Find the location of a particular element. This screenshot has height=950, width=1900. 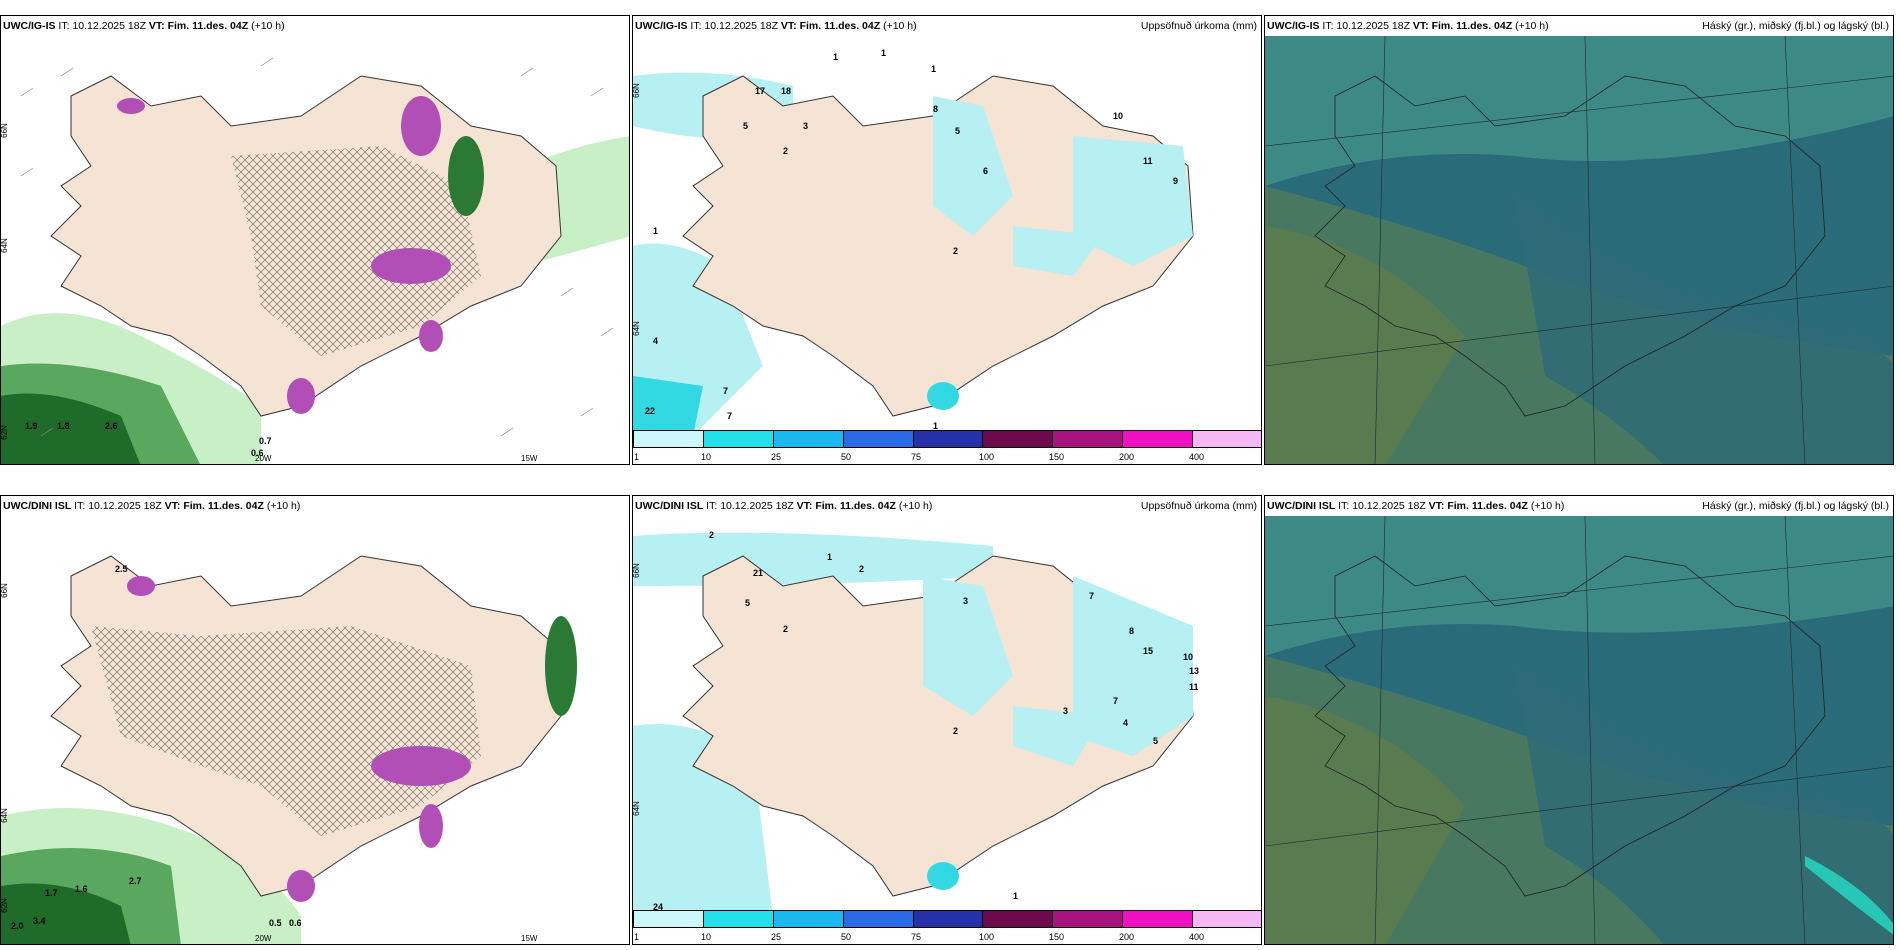

lon-label: 15W is located at coordinates (529, 938).